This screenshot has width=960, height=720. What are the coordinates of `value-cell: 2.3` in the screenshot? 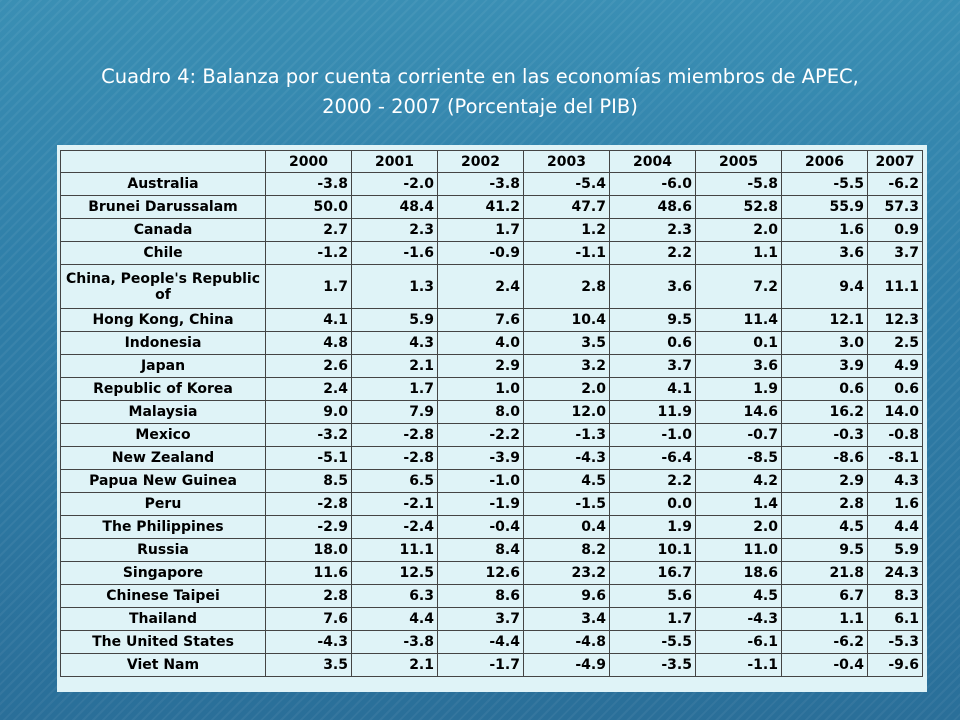 It's located at (394, 230).